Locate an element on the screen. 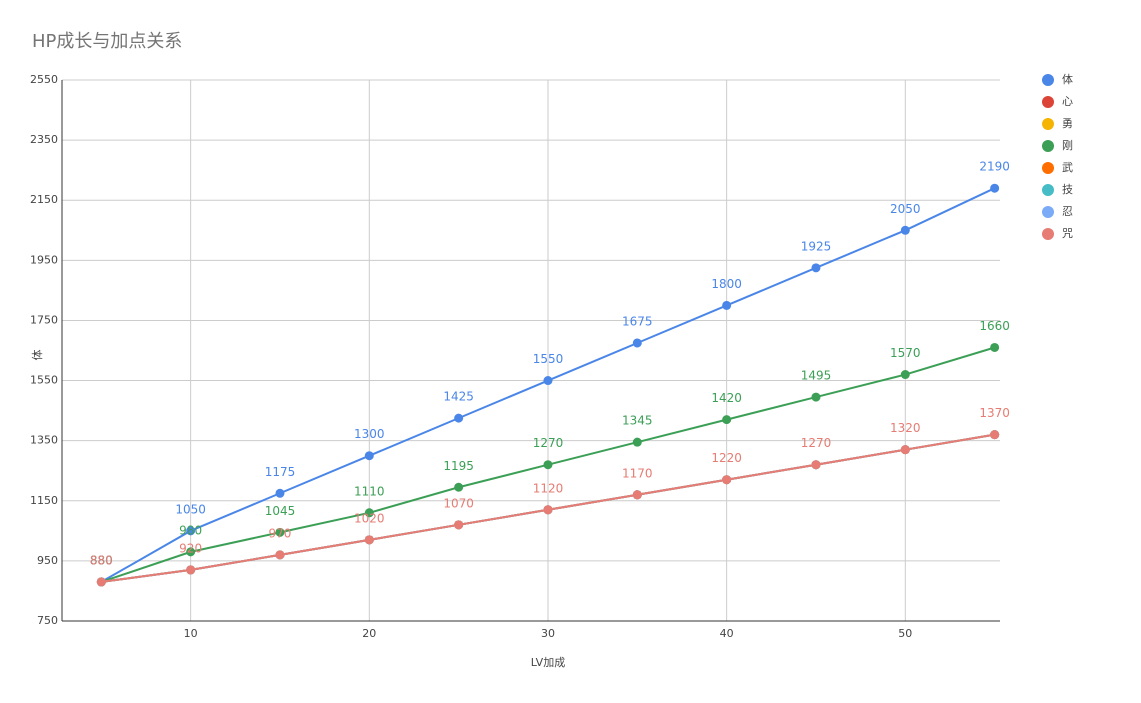 This screenshot has width=1141, height=703. data-label: 1800 is located at coordinates (726, 284).